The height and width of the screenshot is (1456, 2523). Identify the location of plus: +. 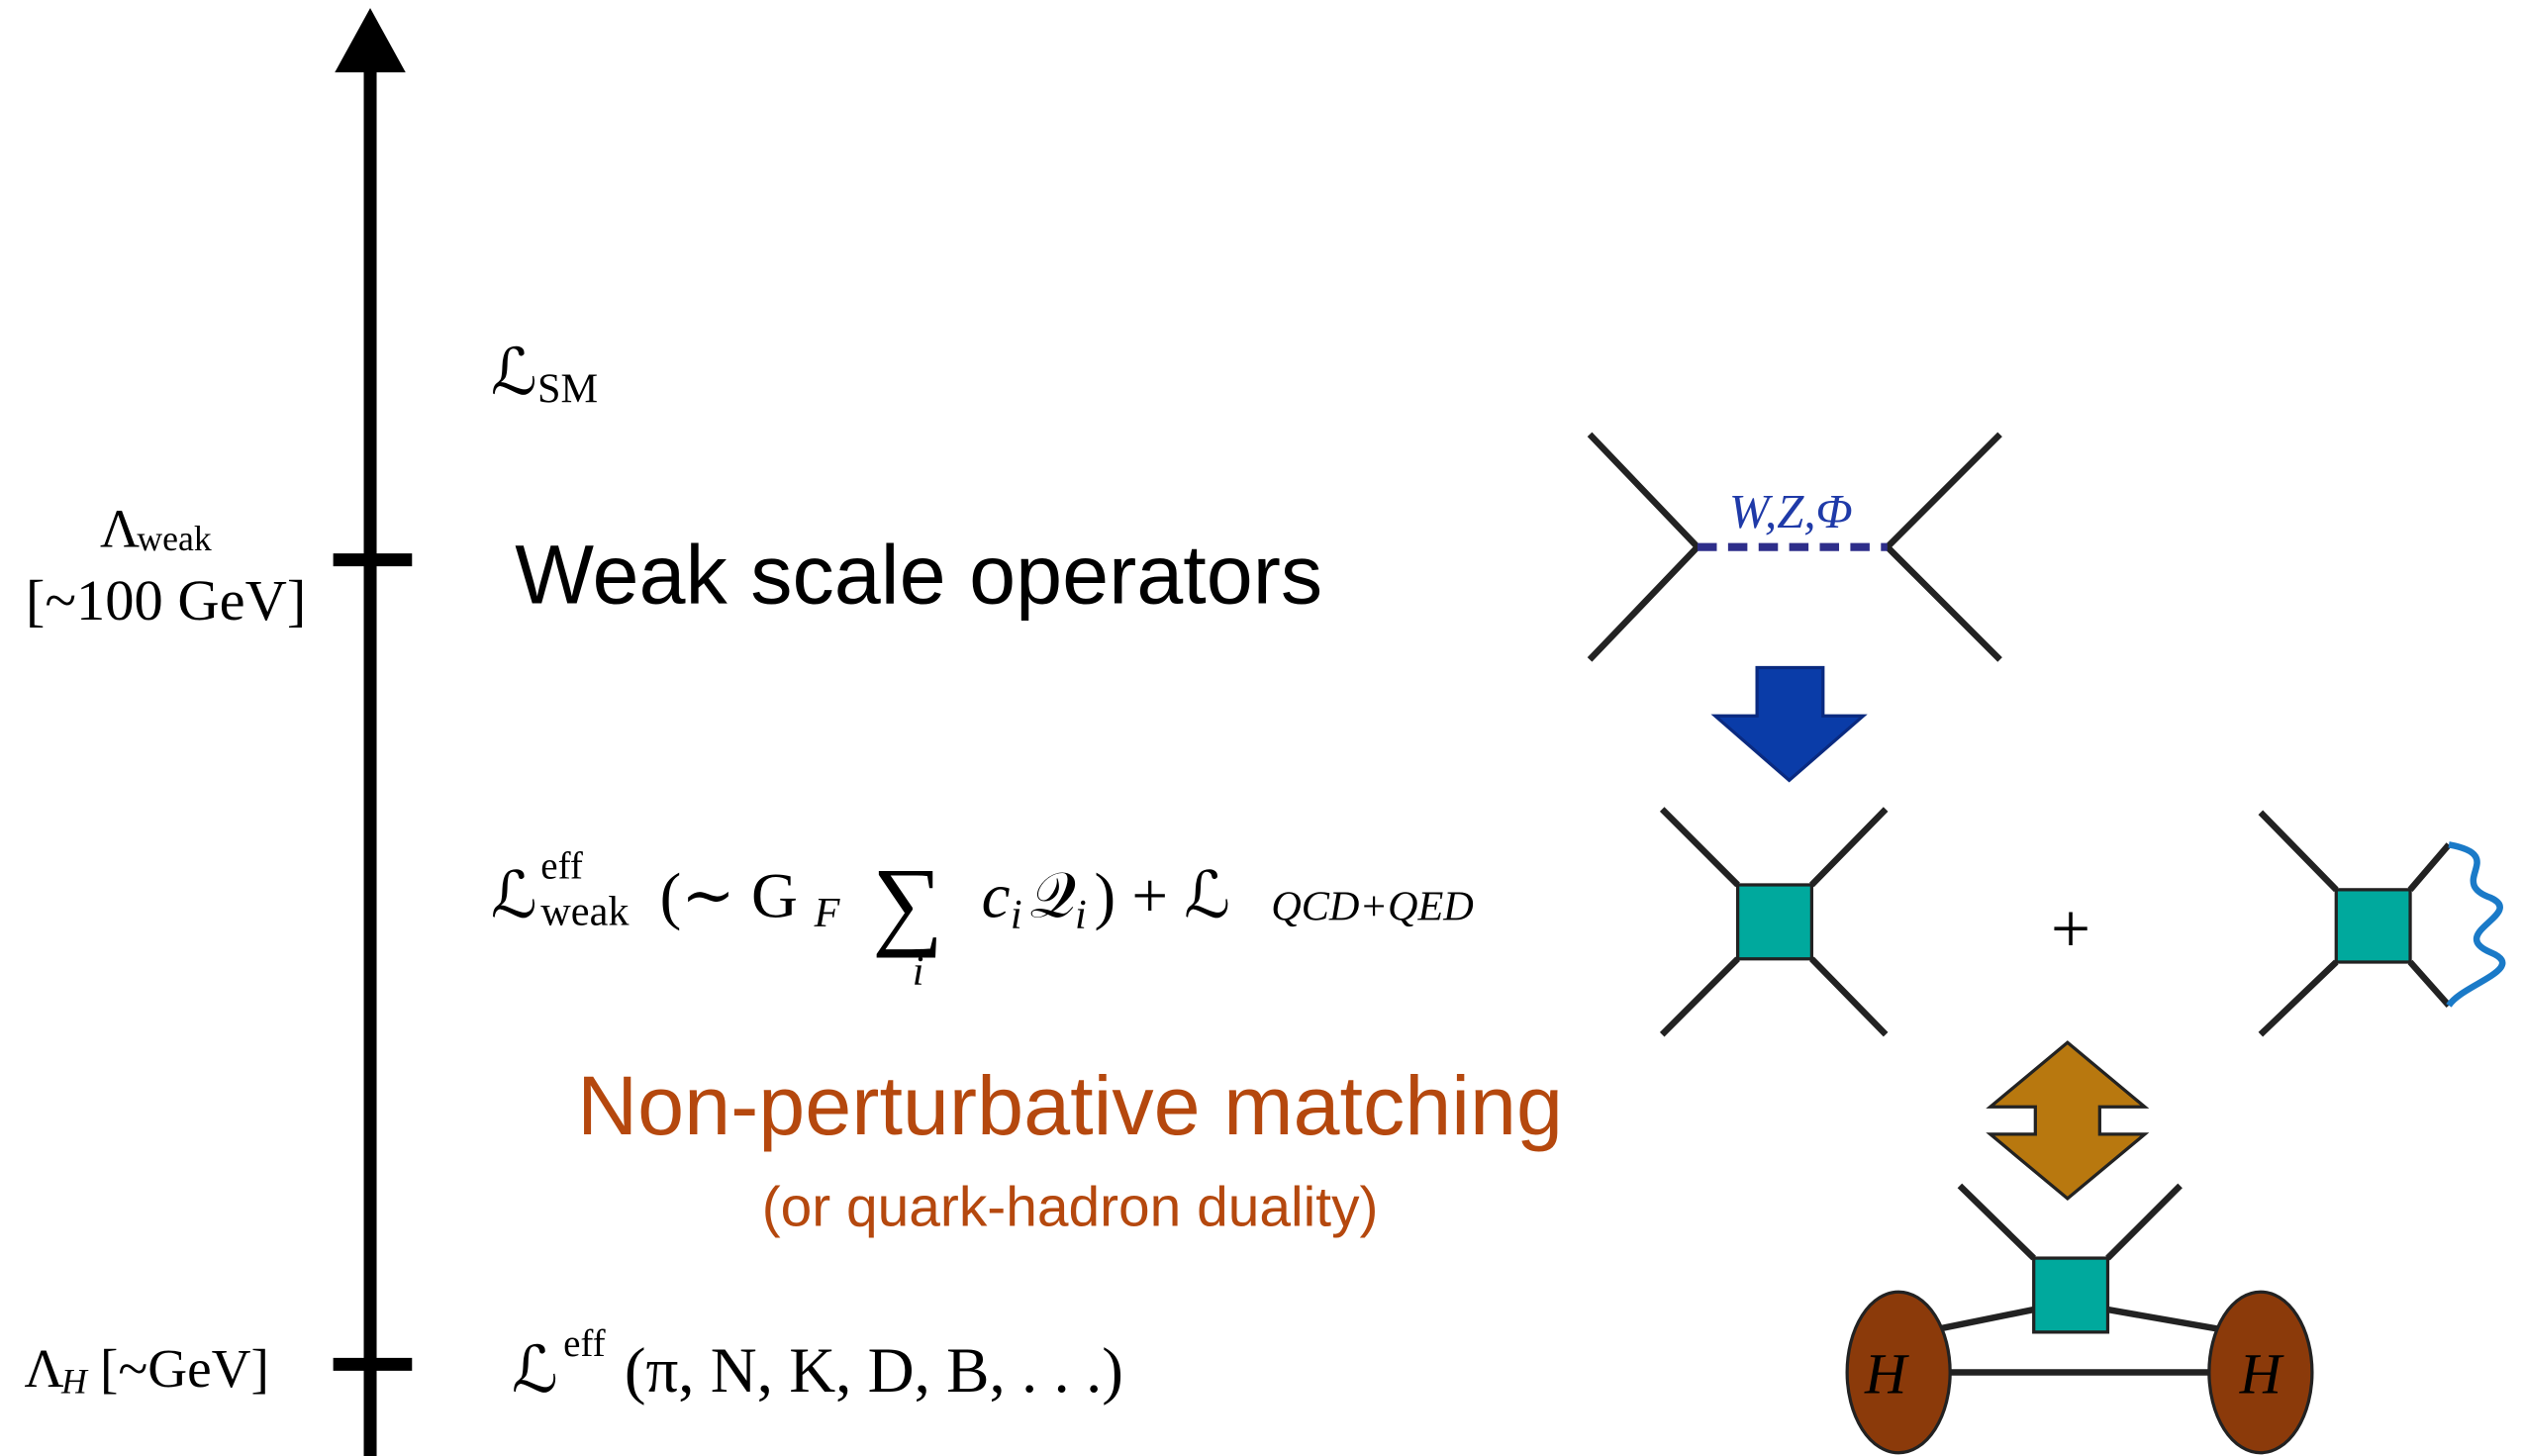
(2071, 929).